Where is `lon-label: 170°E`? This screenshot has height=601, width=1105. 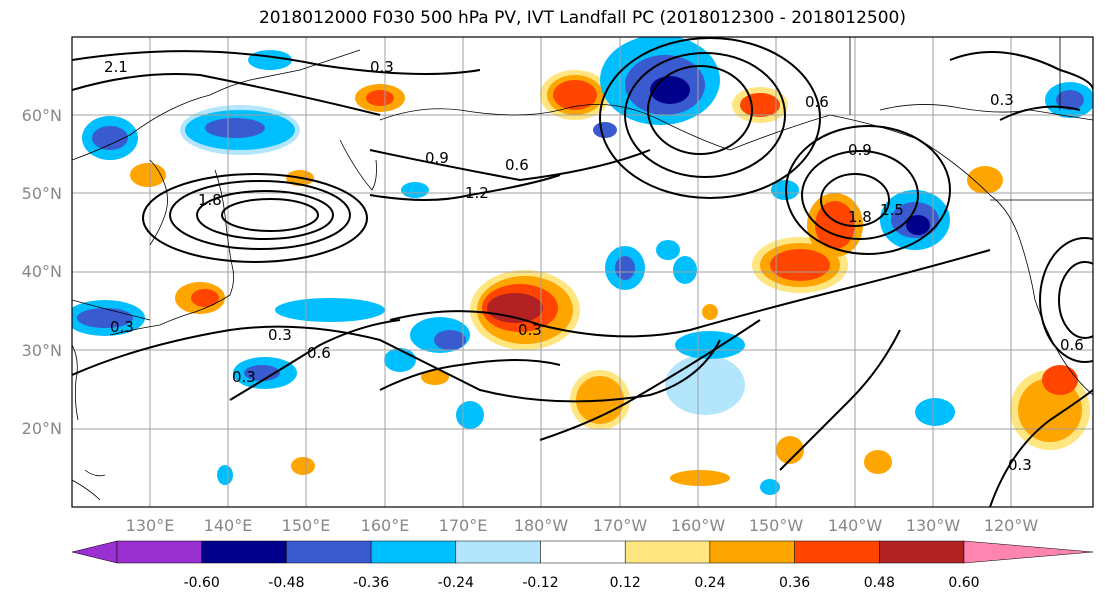
lon-label: 170°E is located at coordinates (463, 525).